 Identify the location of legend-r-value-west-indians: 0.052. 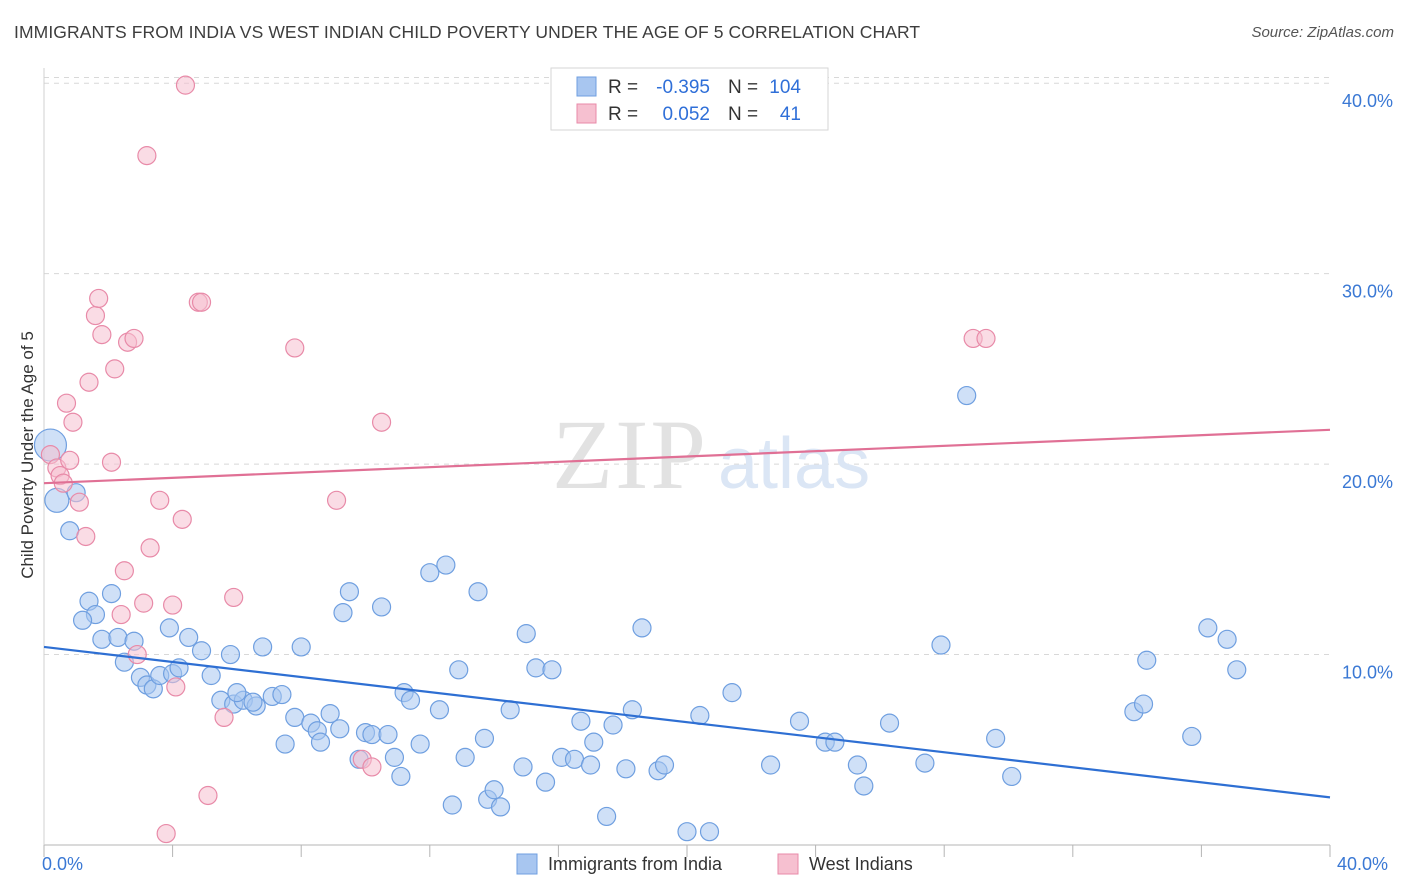
(686, 114).